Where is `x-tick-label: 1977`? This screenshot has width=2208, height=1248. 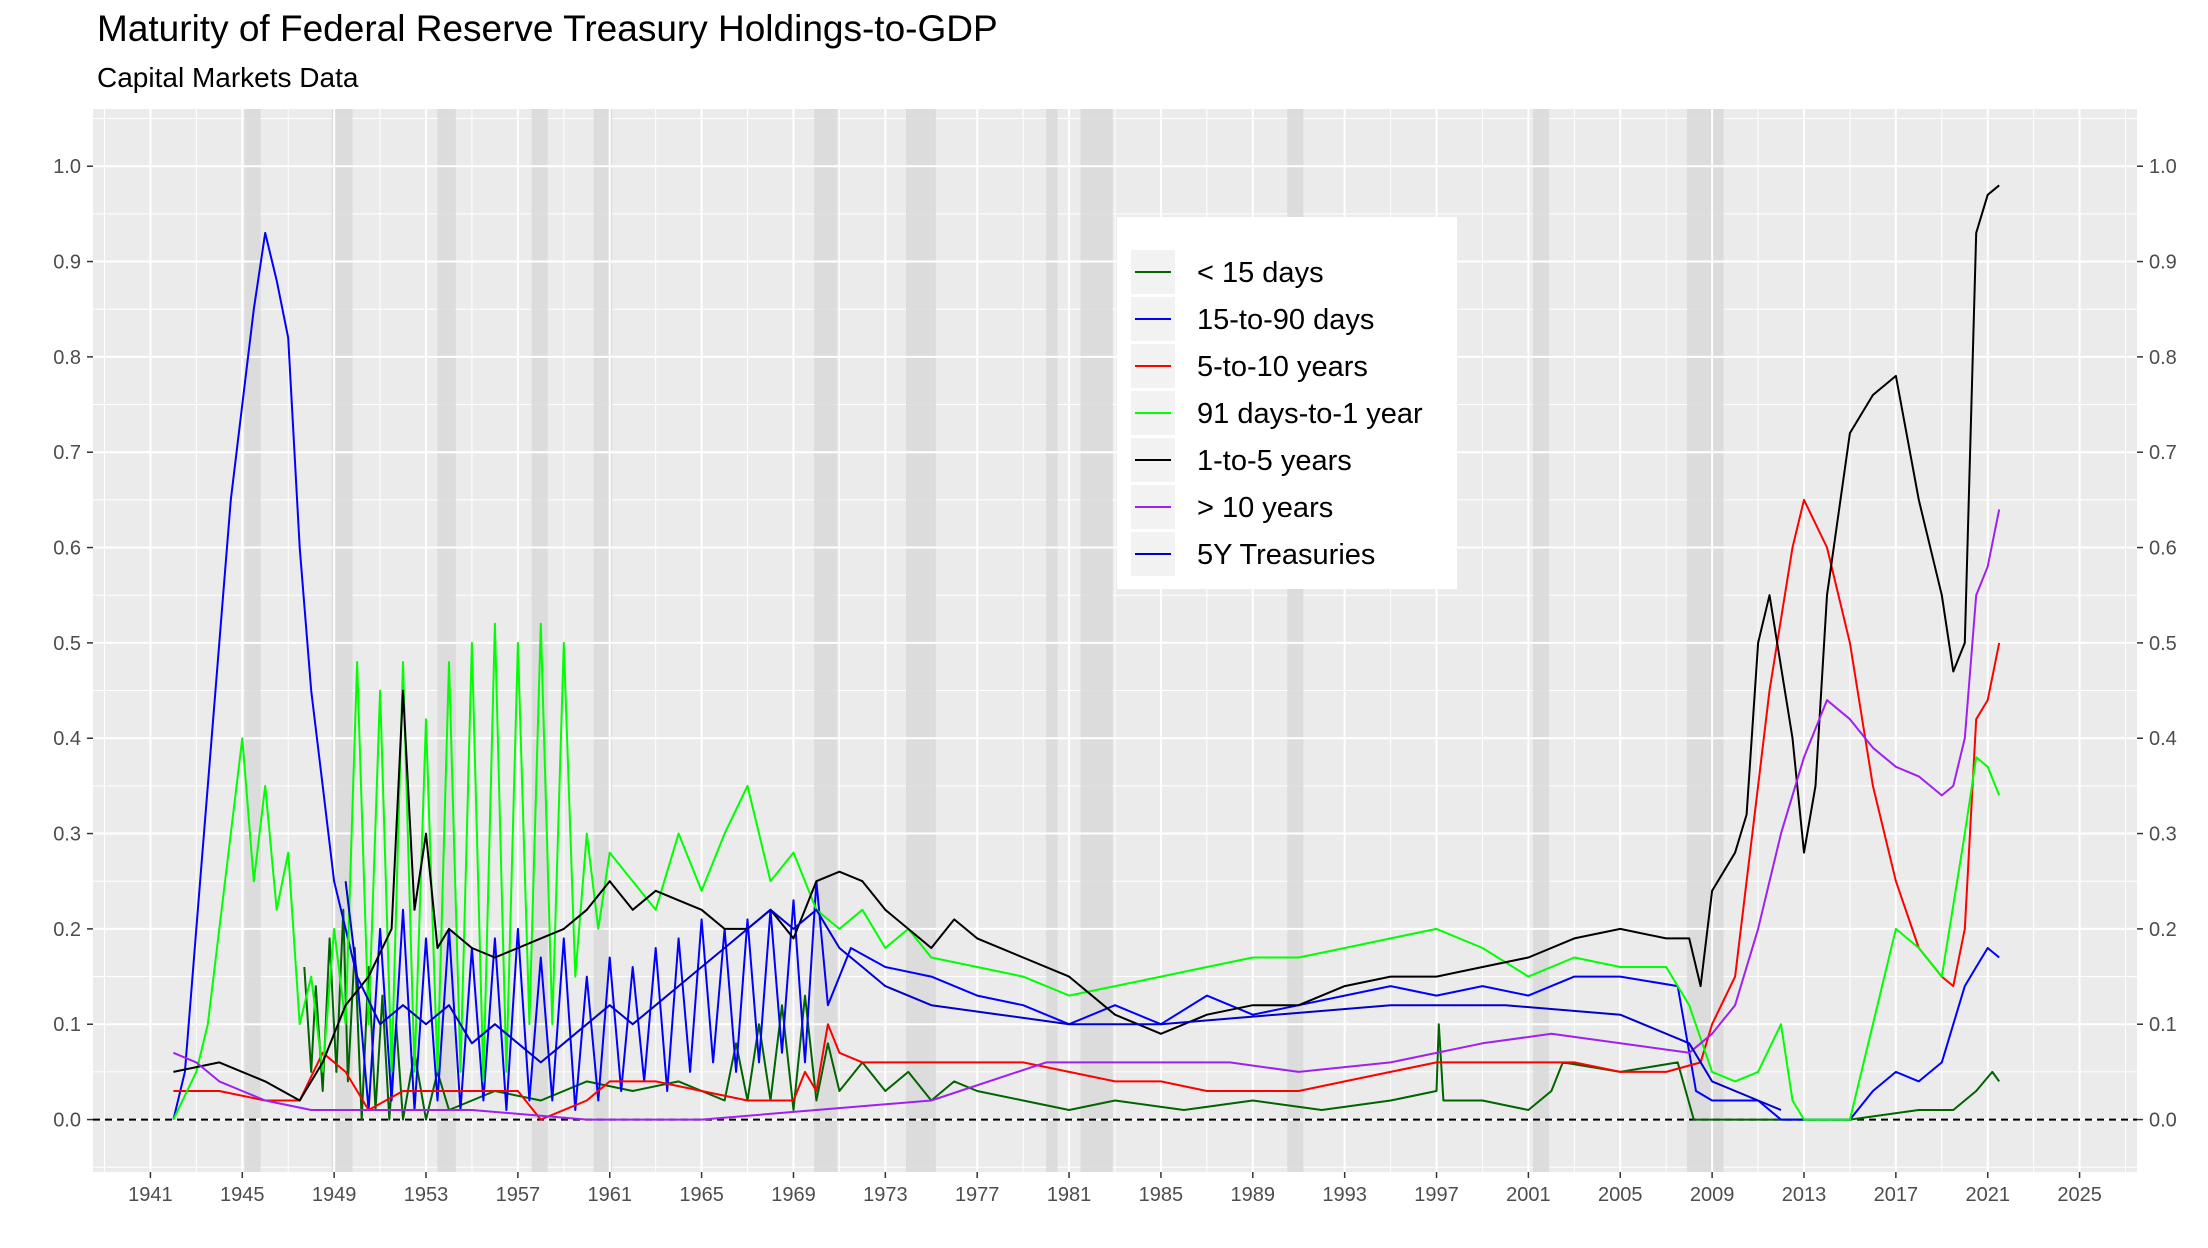 x-tick-label: 1977 is located at coordinates (977, 1195).